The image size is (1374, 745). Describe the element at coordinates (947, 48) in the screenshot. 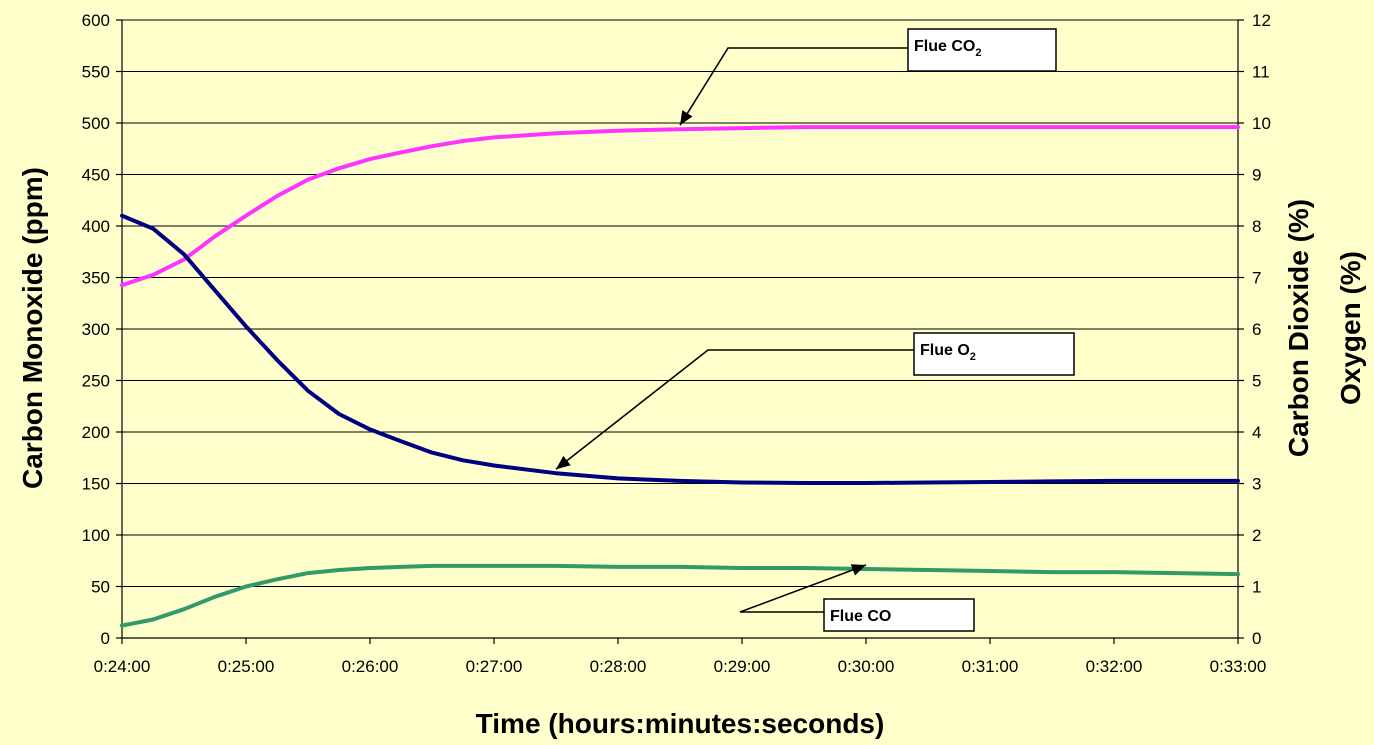

I see `callout-label: Flue CO2` at that location.